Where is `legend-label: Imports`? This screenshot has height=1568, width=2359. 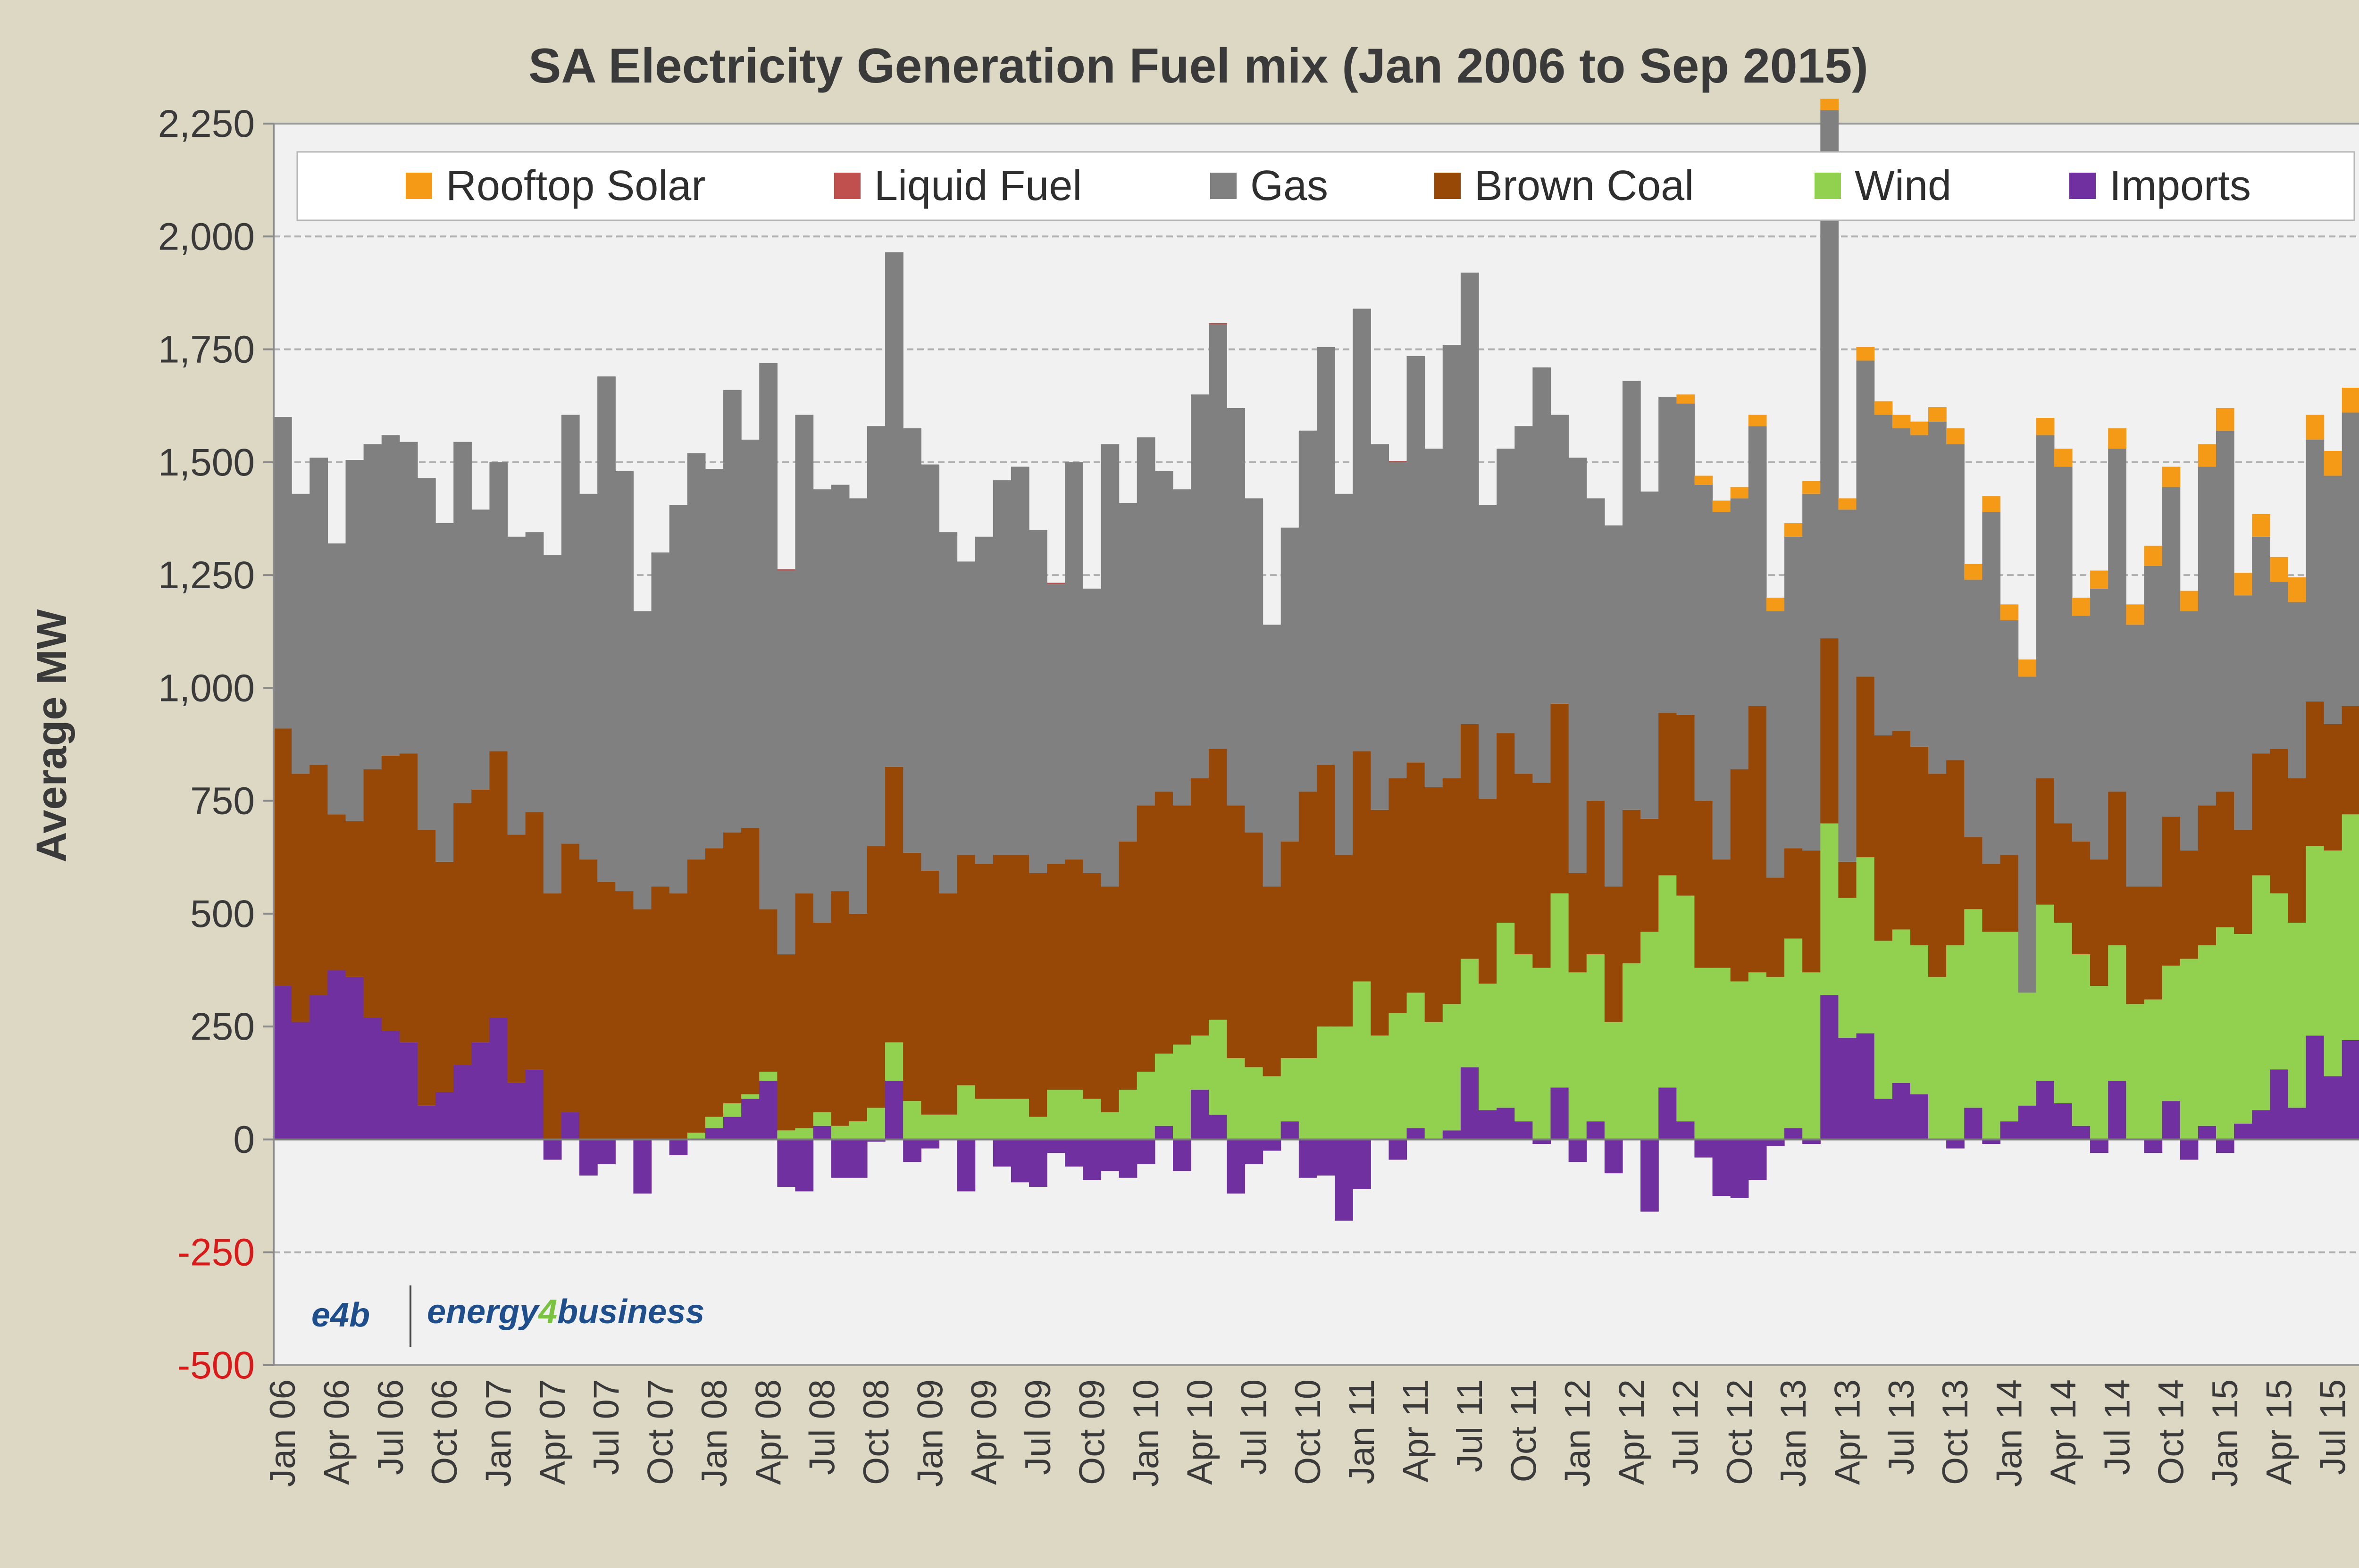
legend-label: Imports is located at coordinates (2180, 185).